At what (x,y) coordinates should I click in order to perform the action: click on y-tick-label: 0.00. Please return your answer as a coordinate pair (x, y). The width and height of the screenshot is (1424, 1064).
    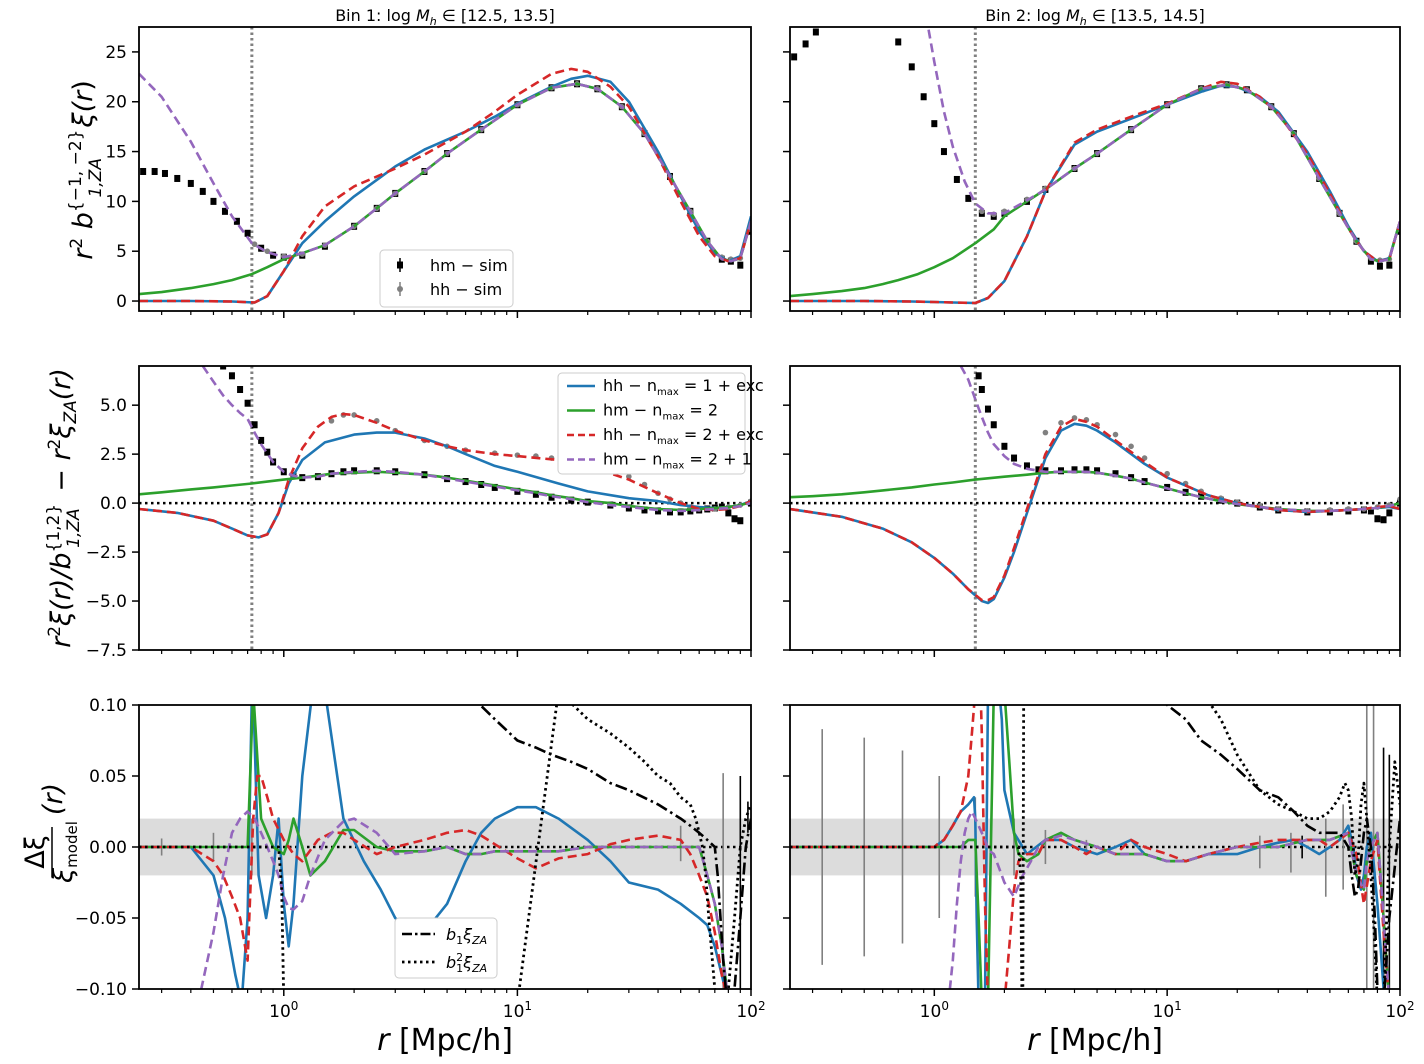
    Looking at the image, I should click on (108, 848).